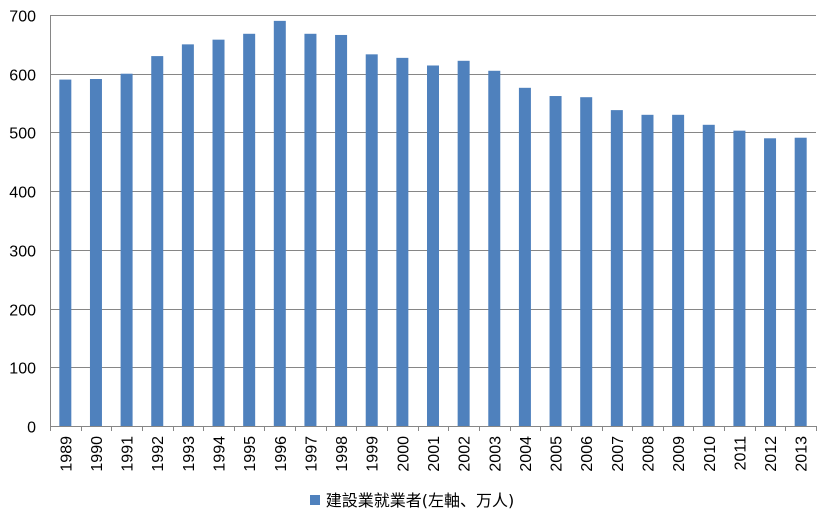 This screenshot has height=514, width=824. I want to click on bar-1991, so click(126, 250).